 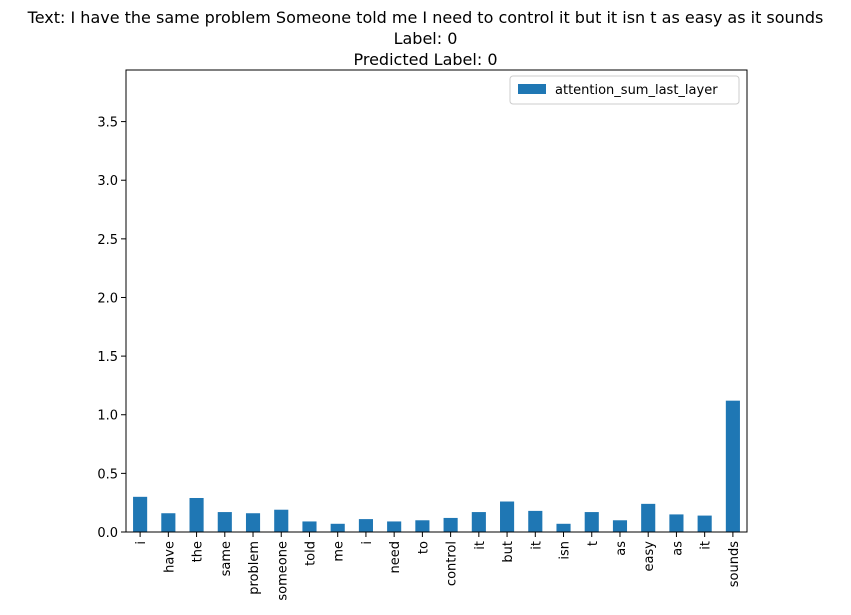 What do you see at coordinates (425, 59) in the screenshot?
I see `chart-title-line-3: Predicted Label: 0` at bounding box center [425, 59].